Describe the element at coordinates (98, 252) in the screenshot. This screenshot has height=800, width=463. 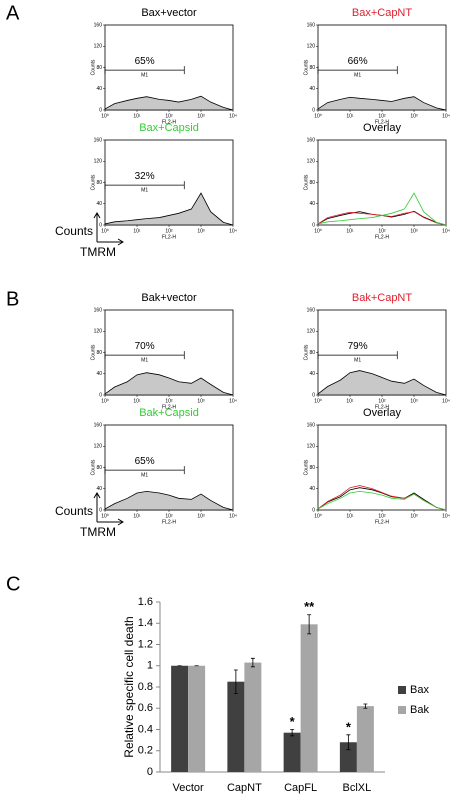
I see `axis-key-x: TMRM` at that location.